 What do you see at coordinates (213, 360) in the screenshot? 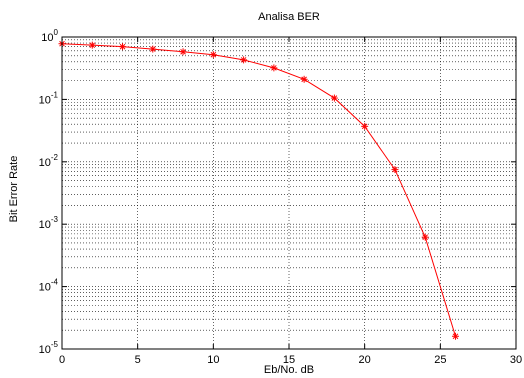
I see `x-tick-label: 10` at bounding box center [213, 360].